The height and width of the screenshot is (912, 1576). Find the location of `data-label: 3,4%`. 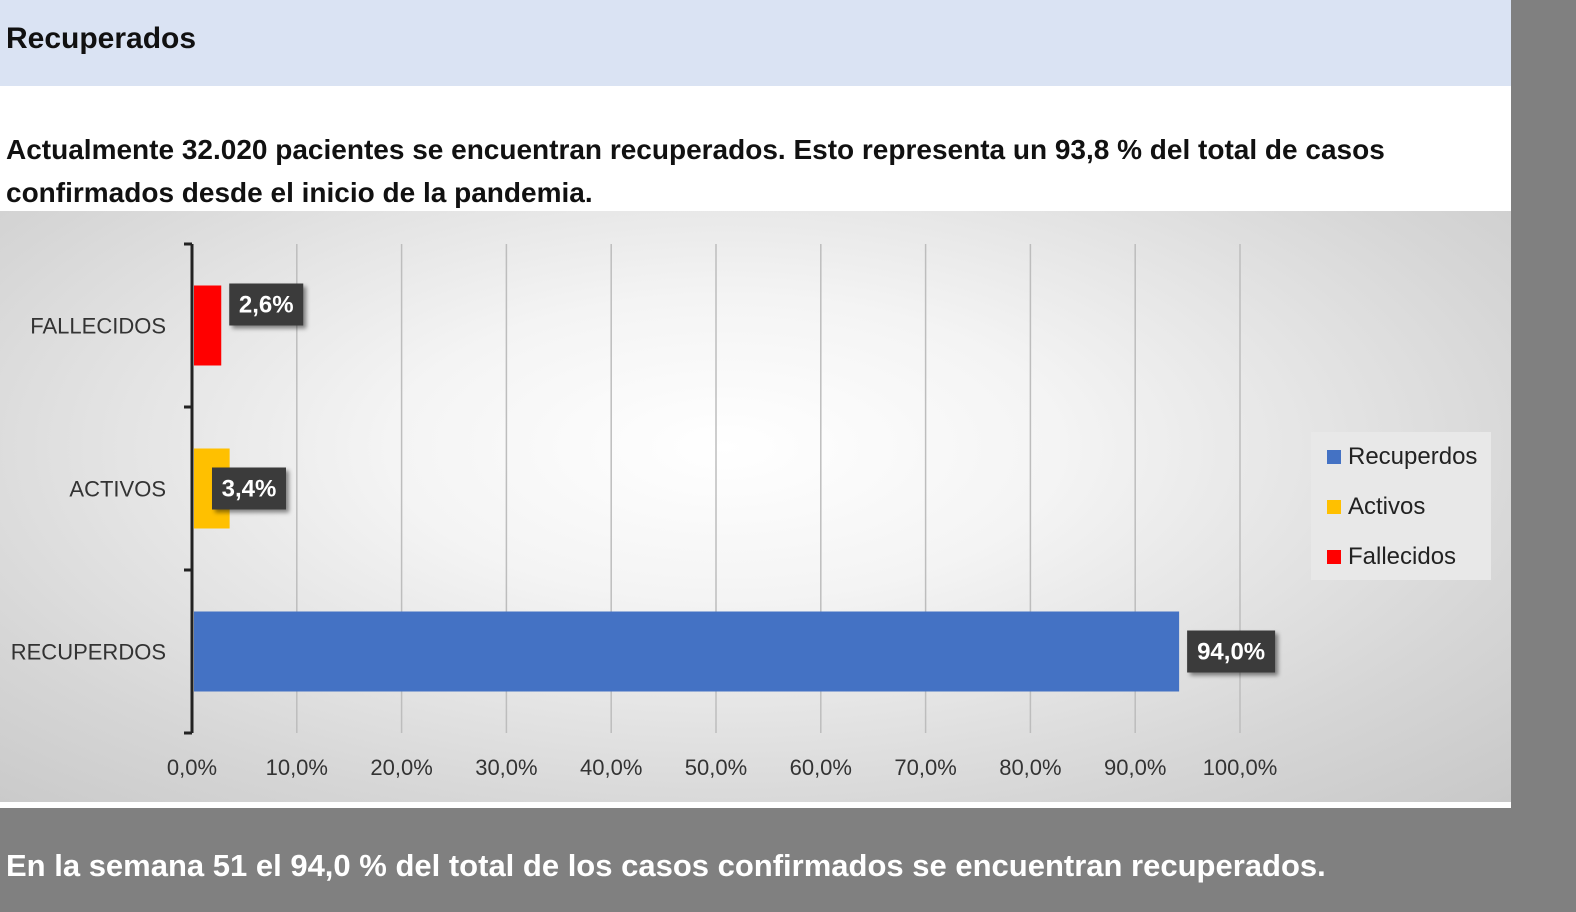

data-label: 3,4% is located at coordinates (249, 489).